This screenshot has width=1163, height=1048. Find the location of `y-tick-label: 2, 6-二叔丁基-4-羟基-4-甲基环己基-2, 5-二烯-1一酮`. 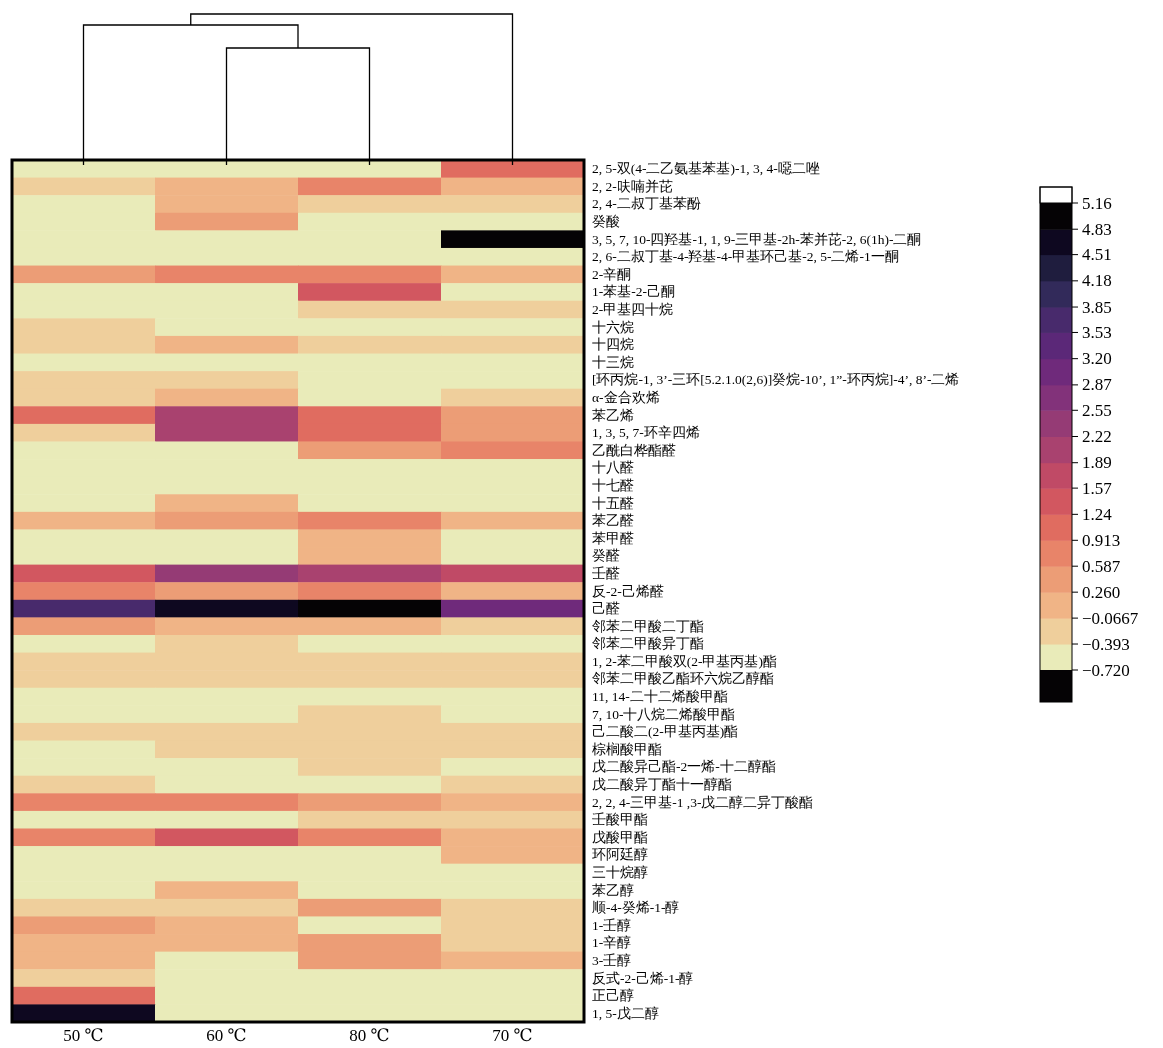

y-tick-label: 2, 6-二叔丁基-4-羟基-4-甲基环己基-2, 5-二烯-1一酮 is located at coordinates (745, 257).